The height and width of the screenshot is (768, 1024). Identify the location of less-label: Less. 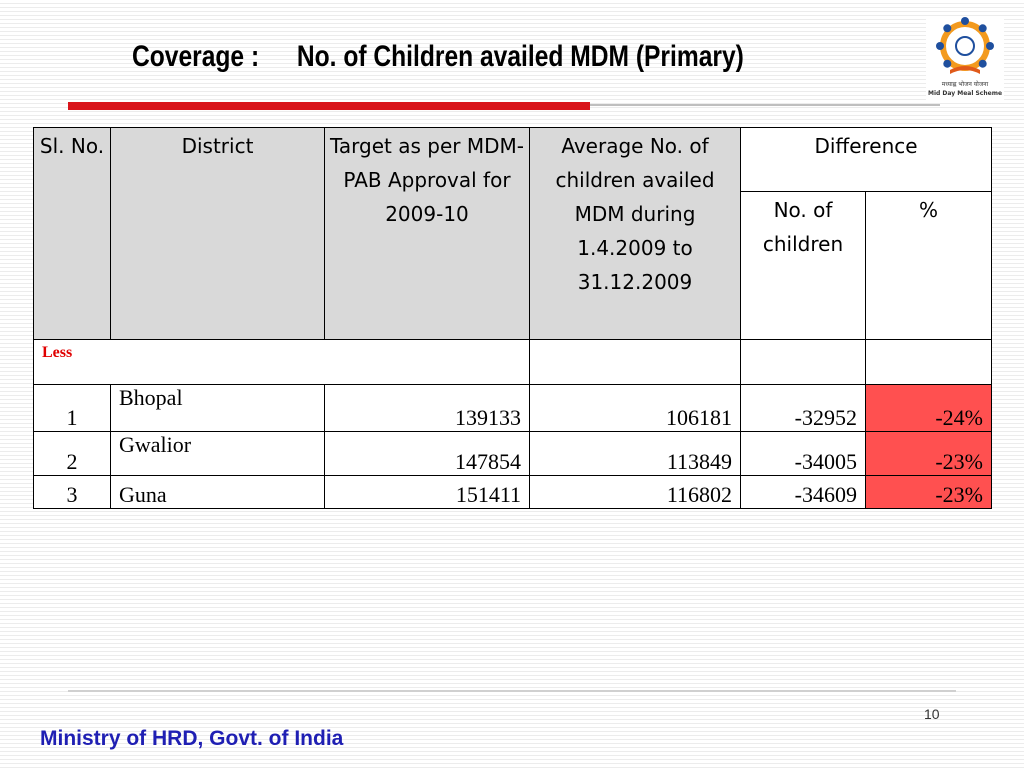
(281, 362).